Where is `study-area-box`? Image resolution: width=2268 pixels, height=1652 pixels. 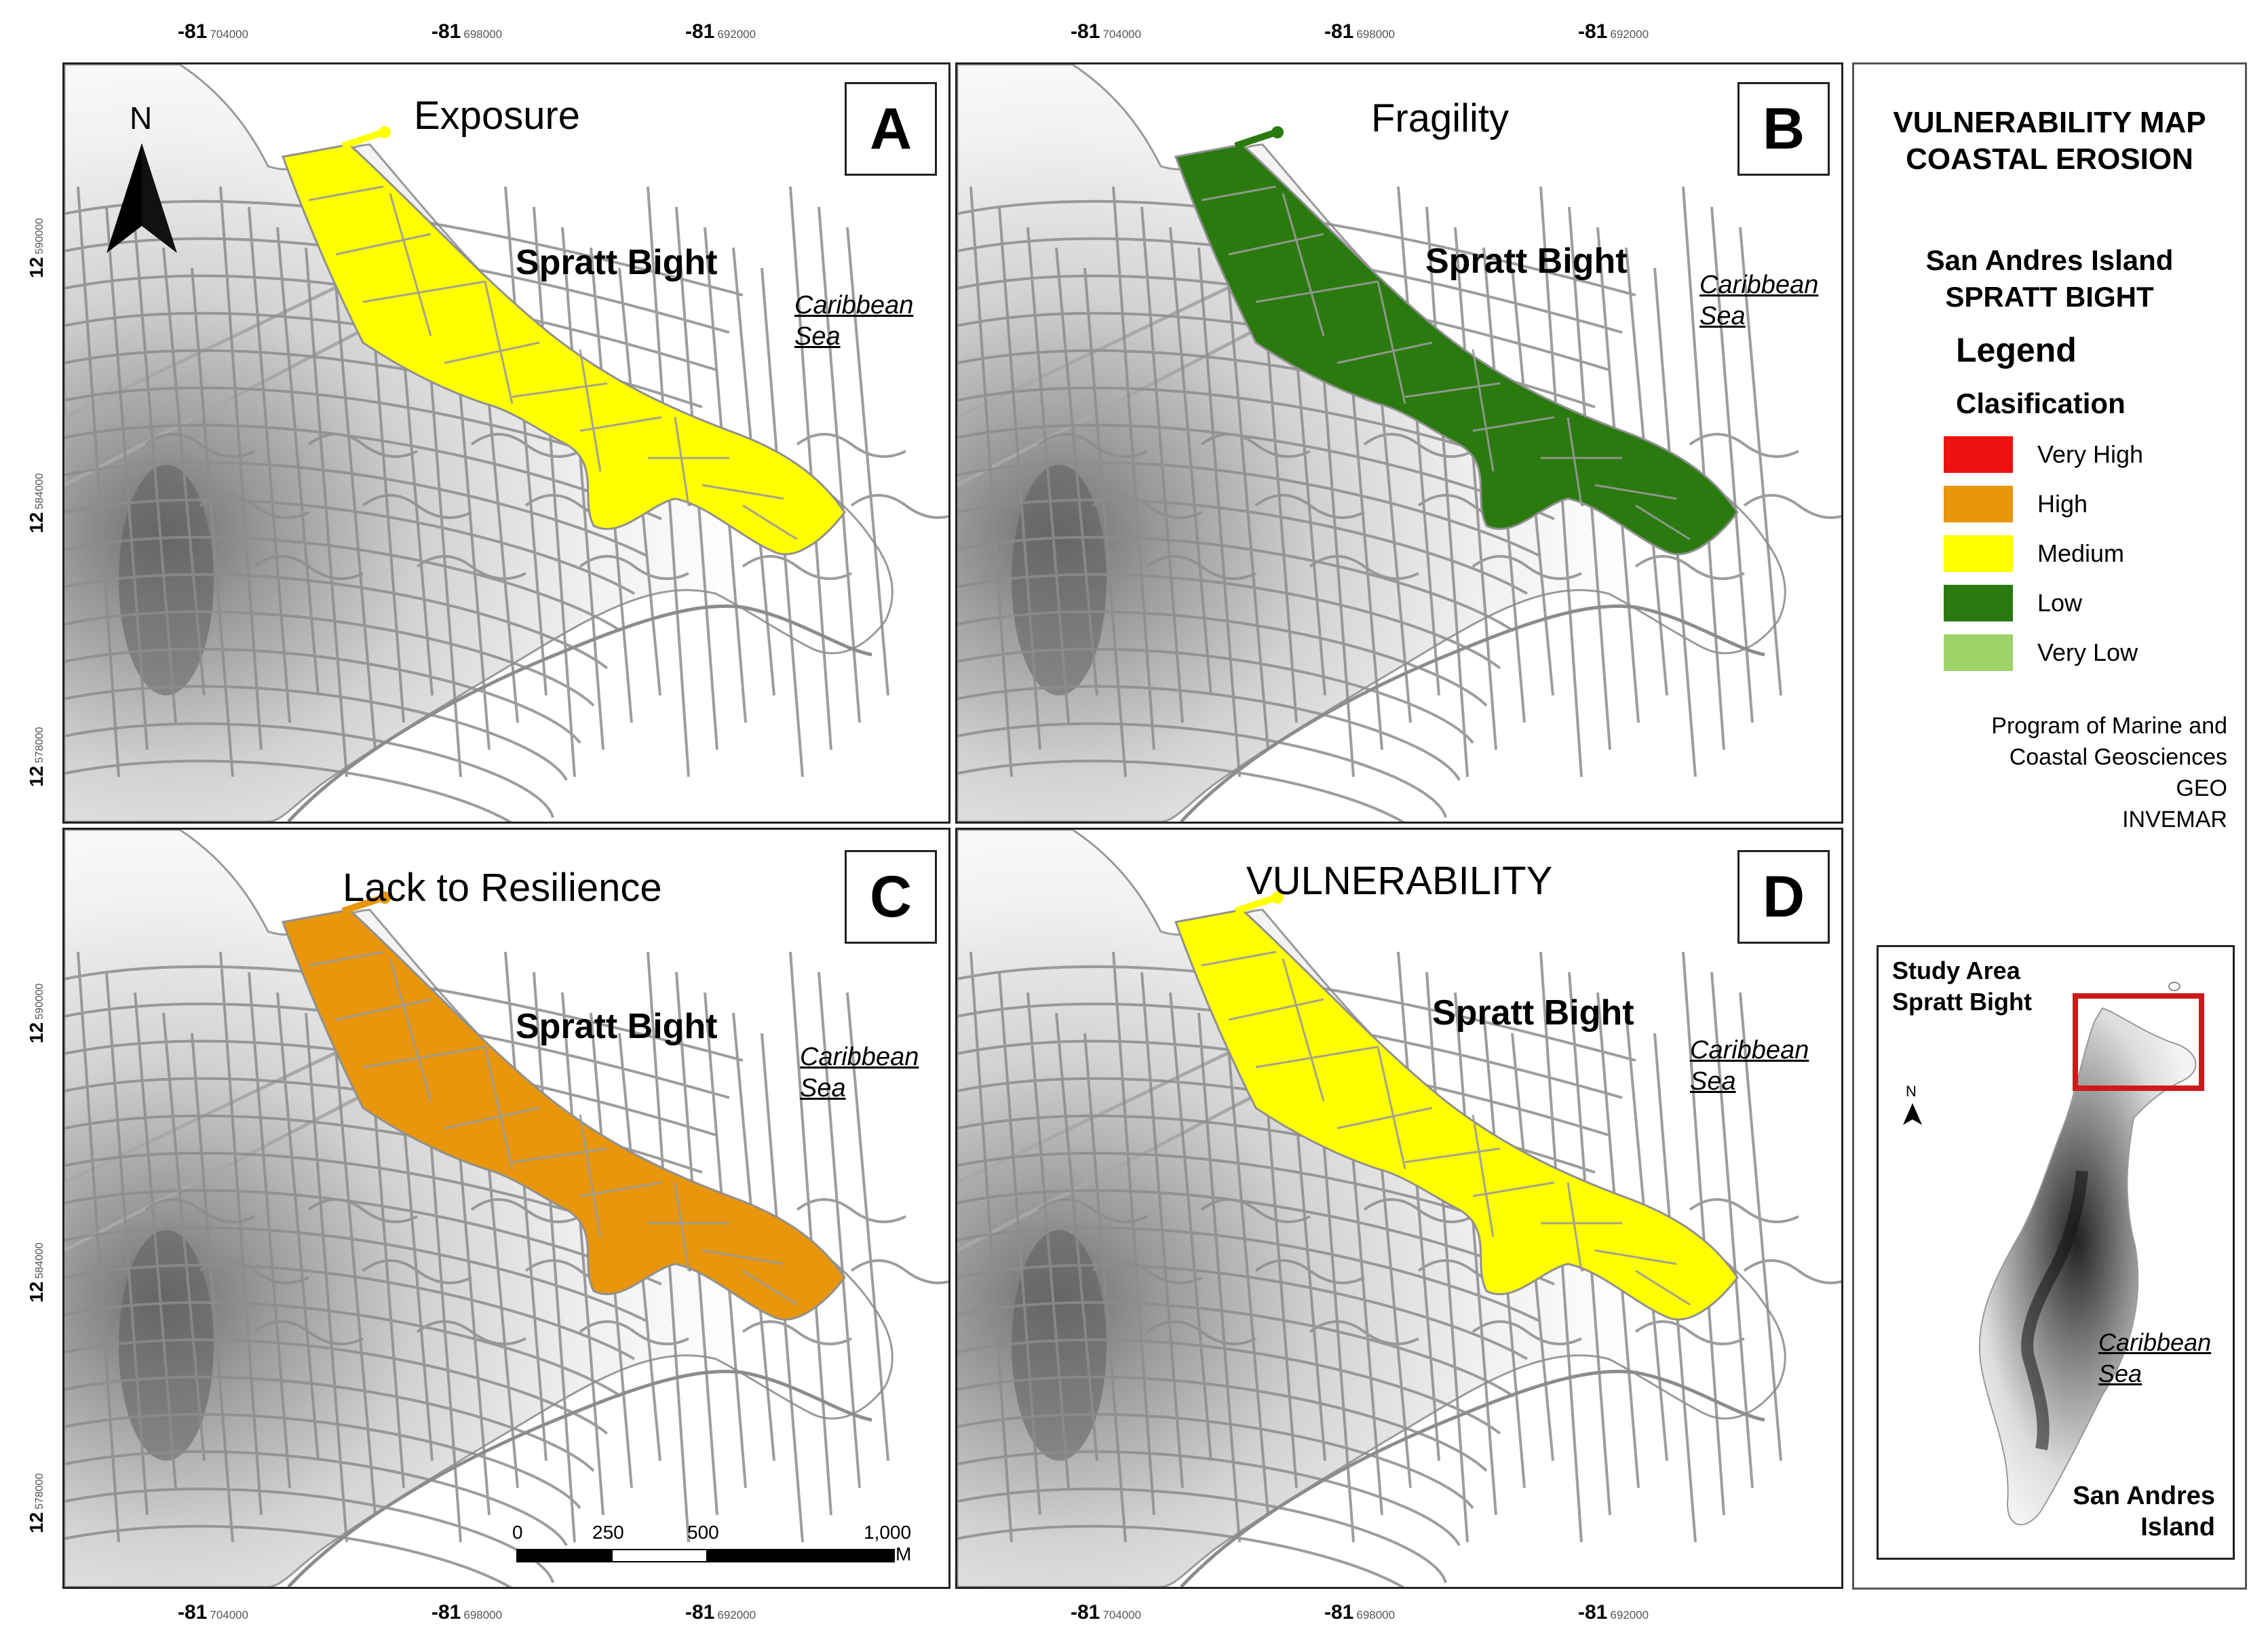 study-area-box is located at coordinates (2138, 1042).